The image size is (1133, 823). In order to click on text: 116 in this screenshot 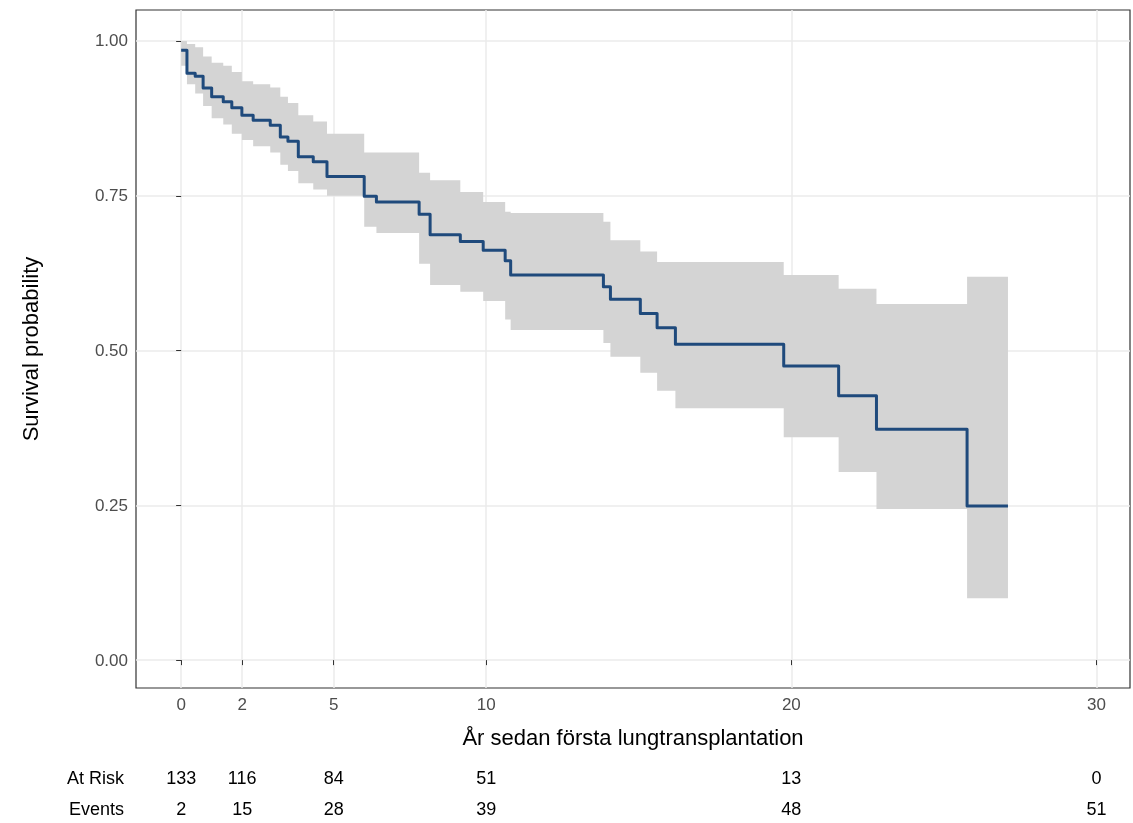, I will do `click(242, 778)`.